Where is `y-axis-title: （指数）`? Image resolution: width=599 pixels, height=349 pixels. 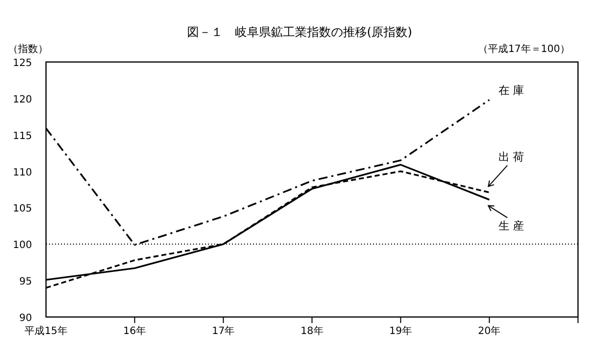 y-axis-title: （指数） is located at coordinates (28, 49).